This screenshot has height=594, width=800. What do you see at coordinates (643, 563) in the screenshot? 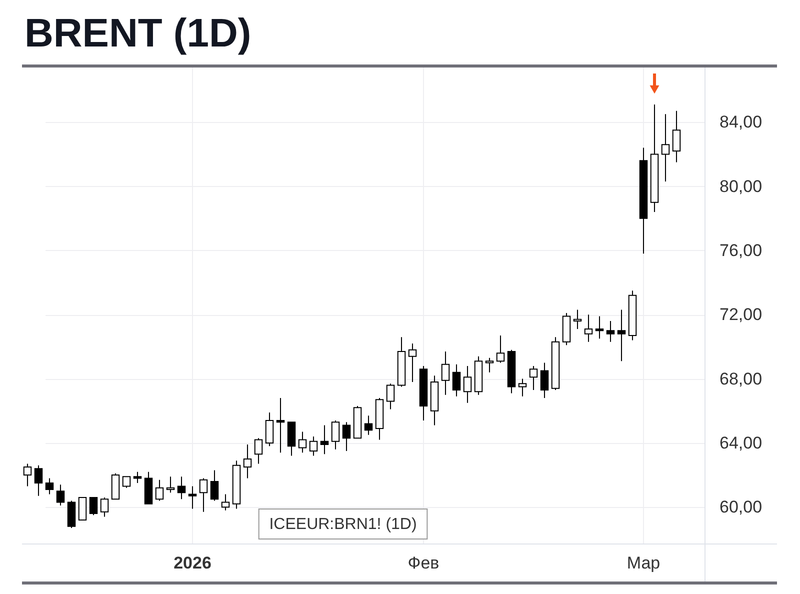
I see `x-tick-label: Мар` at bounding box center [643, 563].